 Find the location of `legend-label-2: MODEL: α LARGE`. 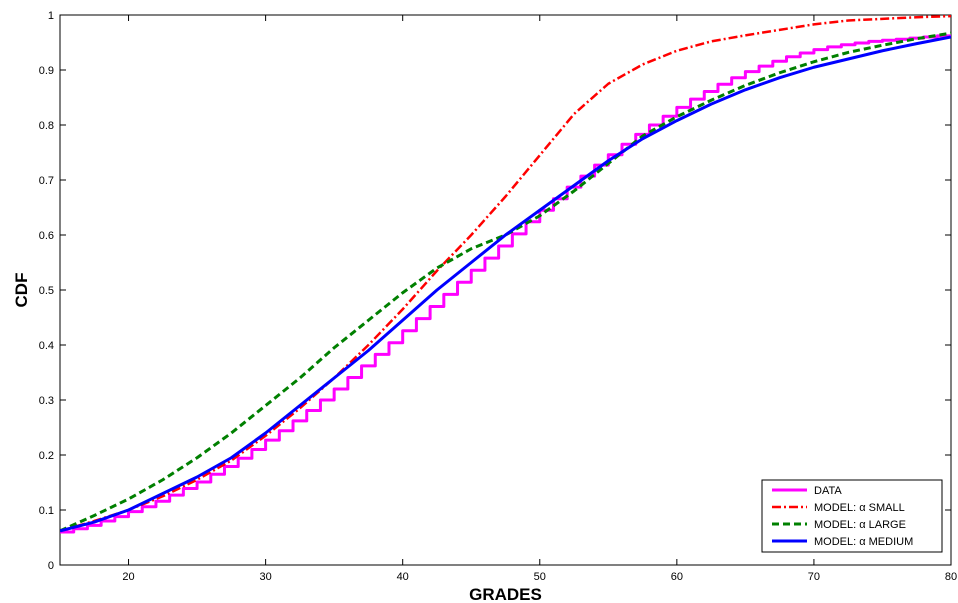

legend-label-2: MODEL: α LARGE is located at coordinates (860, 525).